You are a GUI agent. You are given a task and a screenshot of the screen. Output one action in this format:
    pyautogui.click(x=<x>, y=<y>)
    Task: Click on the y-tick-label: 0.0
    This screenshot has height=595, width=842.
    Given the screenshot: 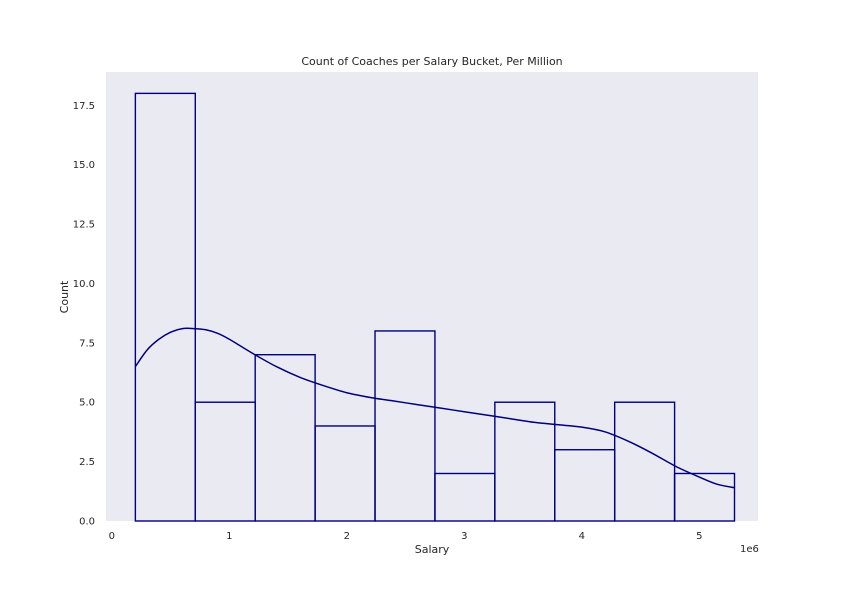 What is the action you would take?
    pyautogui.click(x=87, y=522)
    